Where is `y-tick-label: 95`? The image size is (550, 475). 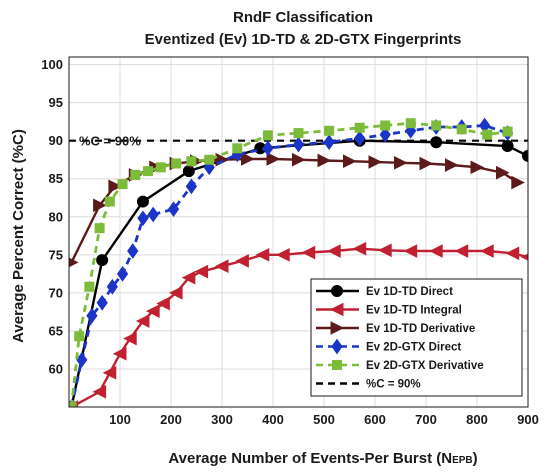
y-tick-label: 95 is located at coordinates (56, 102).